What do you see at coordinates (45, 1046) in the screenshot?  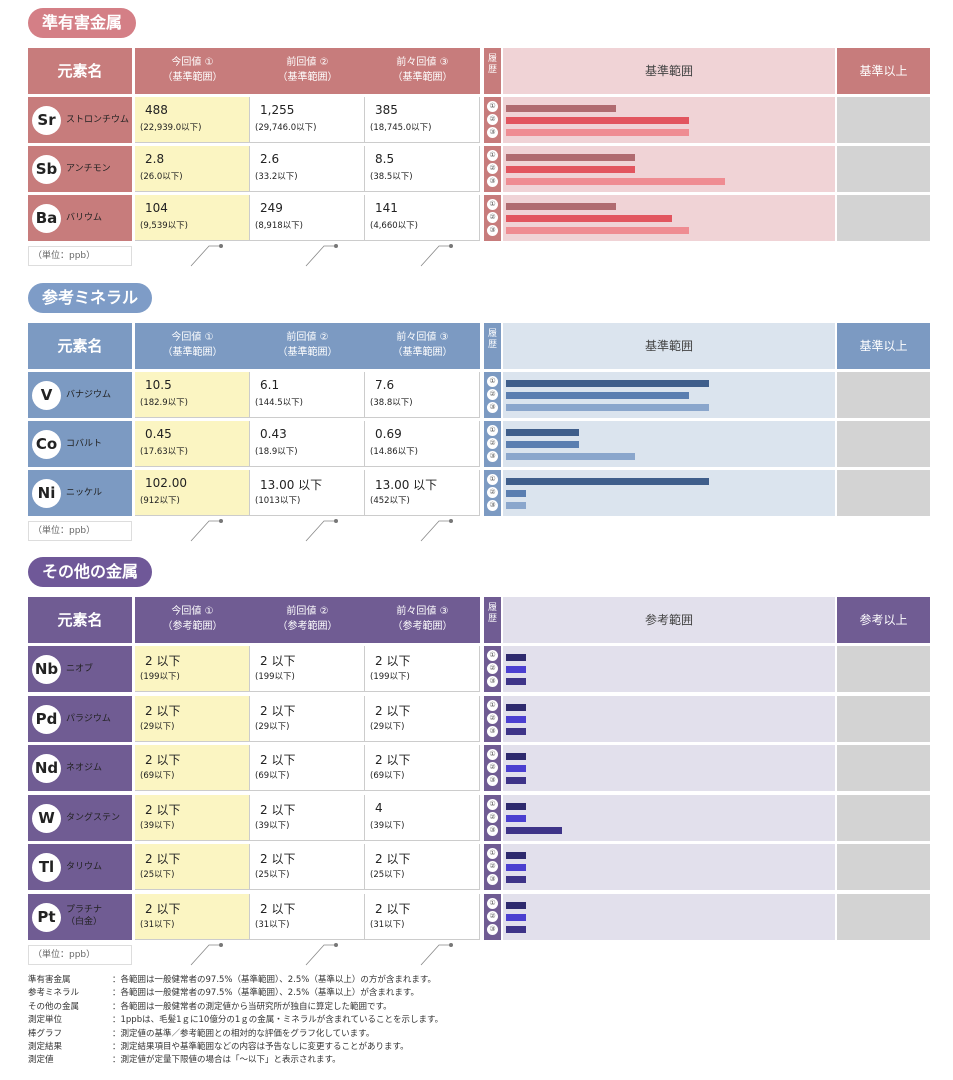 I see `footnote-key: 測定結果` at bounding box center [45, 1046].